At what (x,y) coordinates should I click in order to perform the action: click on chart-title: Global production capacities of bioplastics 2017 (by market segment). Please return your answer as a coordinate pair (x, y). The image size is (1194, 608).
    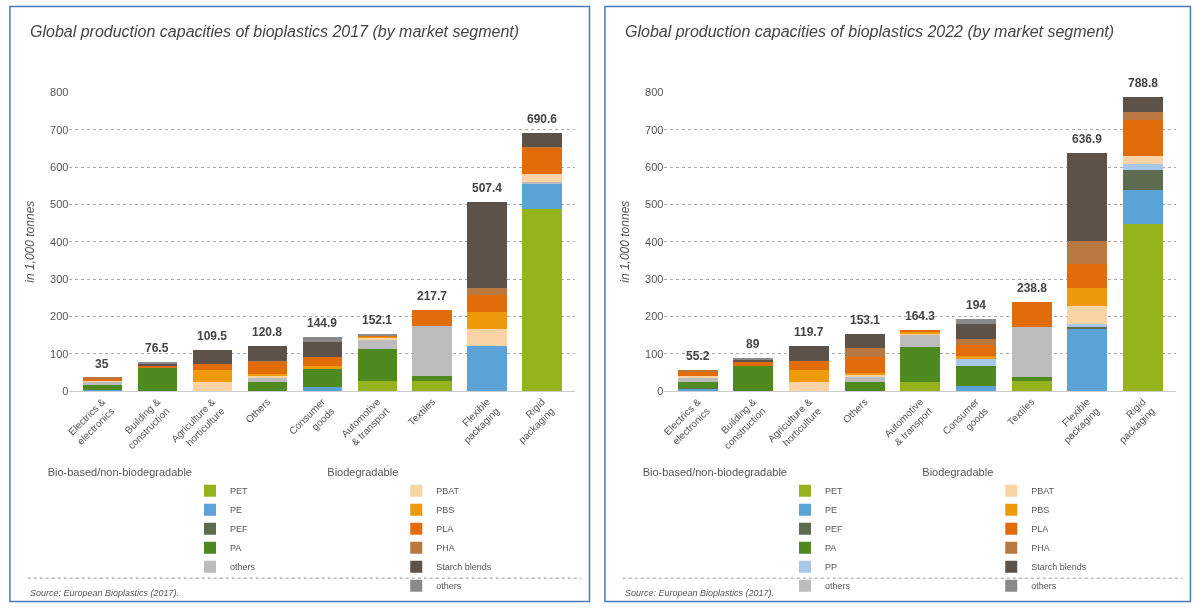
    Looking at the image, I should click on (275, 31).